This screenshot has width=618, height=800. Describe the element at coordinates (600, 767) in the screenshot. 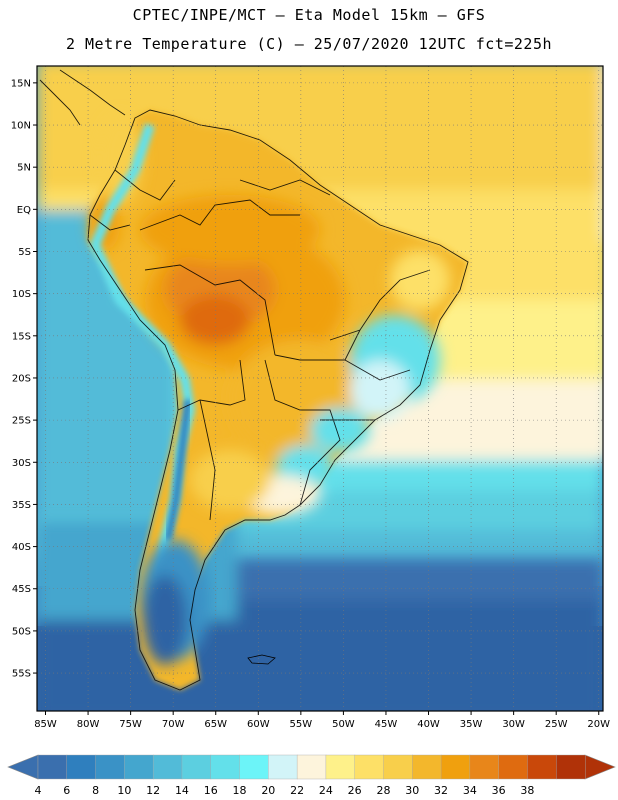

I see `colorbar-high-arrow` at that location.